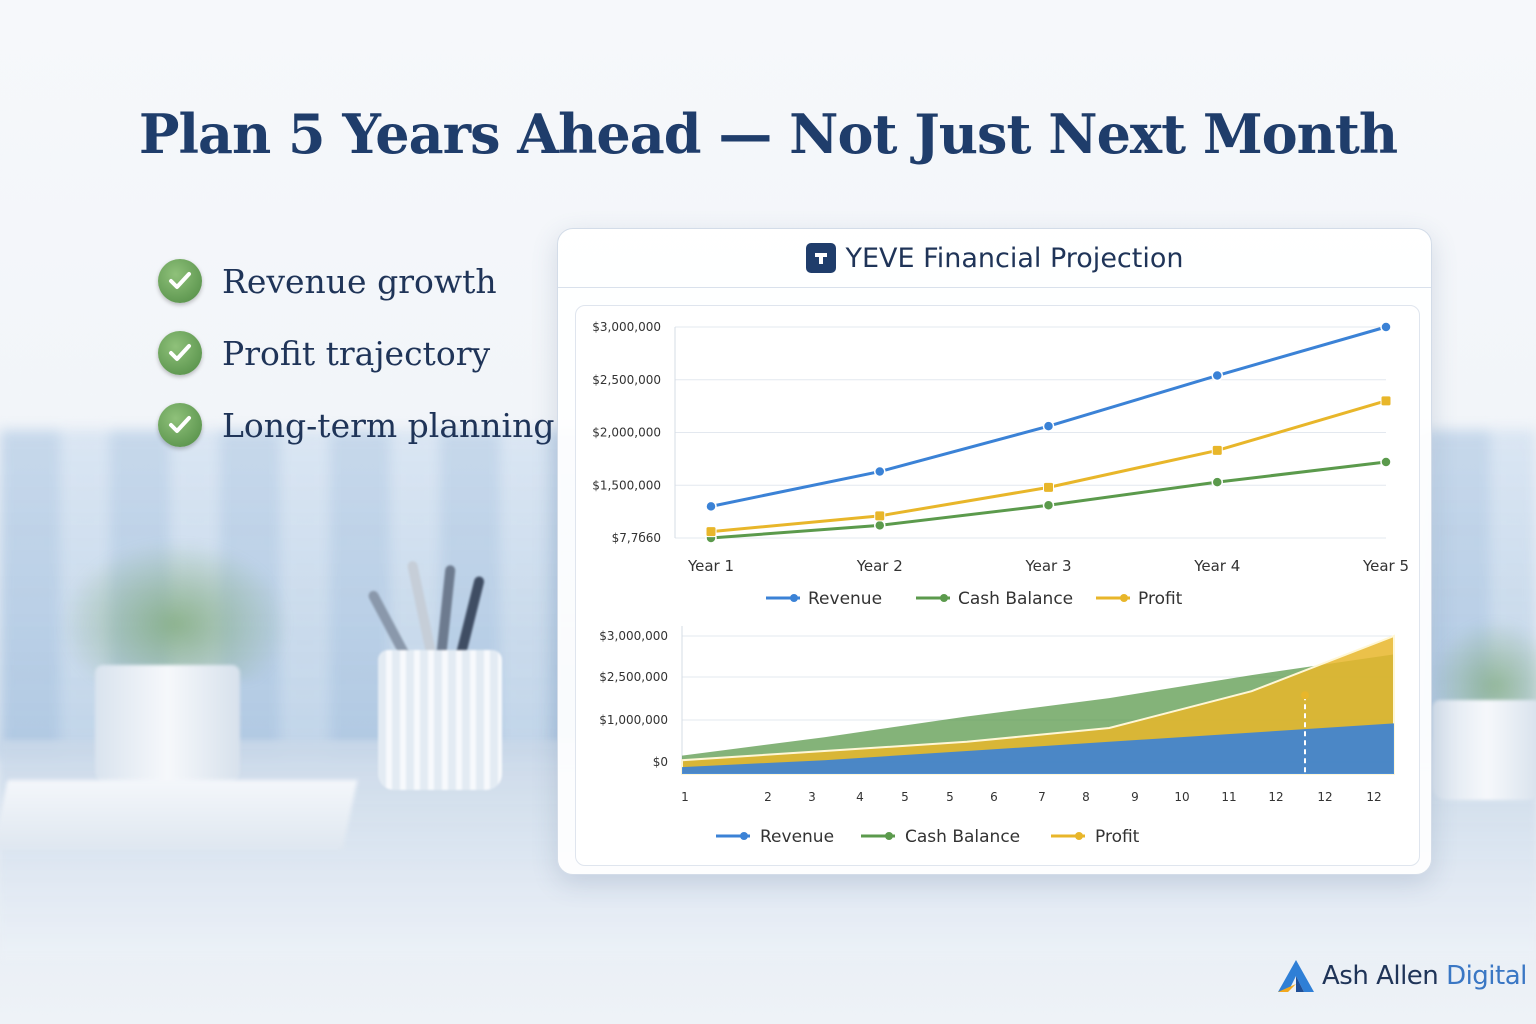  What do you see at coordinates (660, 762) in the screenshot?
I see `y-tick-label: $0` at bounding box center [660, 762].